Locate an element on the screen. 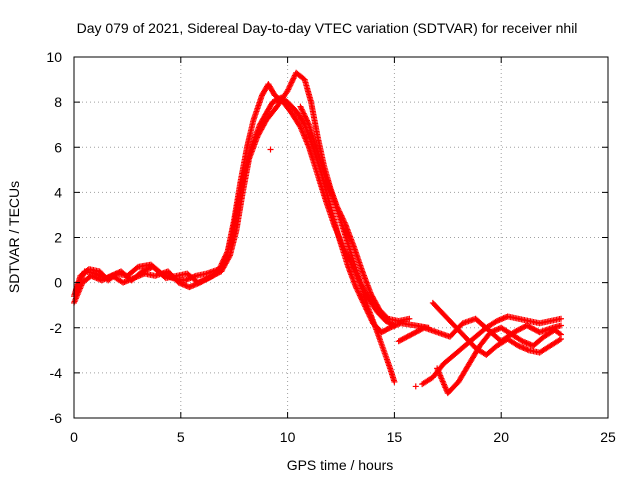 The image size is (640, 480). y-tick-label: 8 is located at coordinates (58, 102).